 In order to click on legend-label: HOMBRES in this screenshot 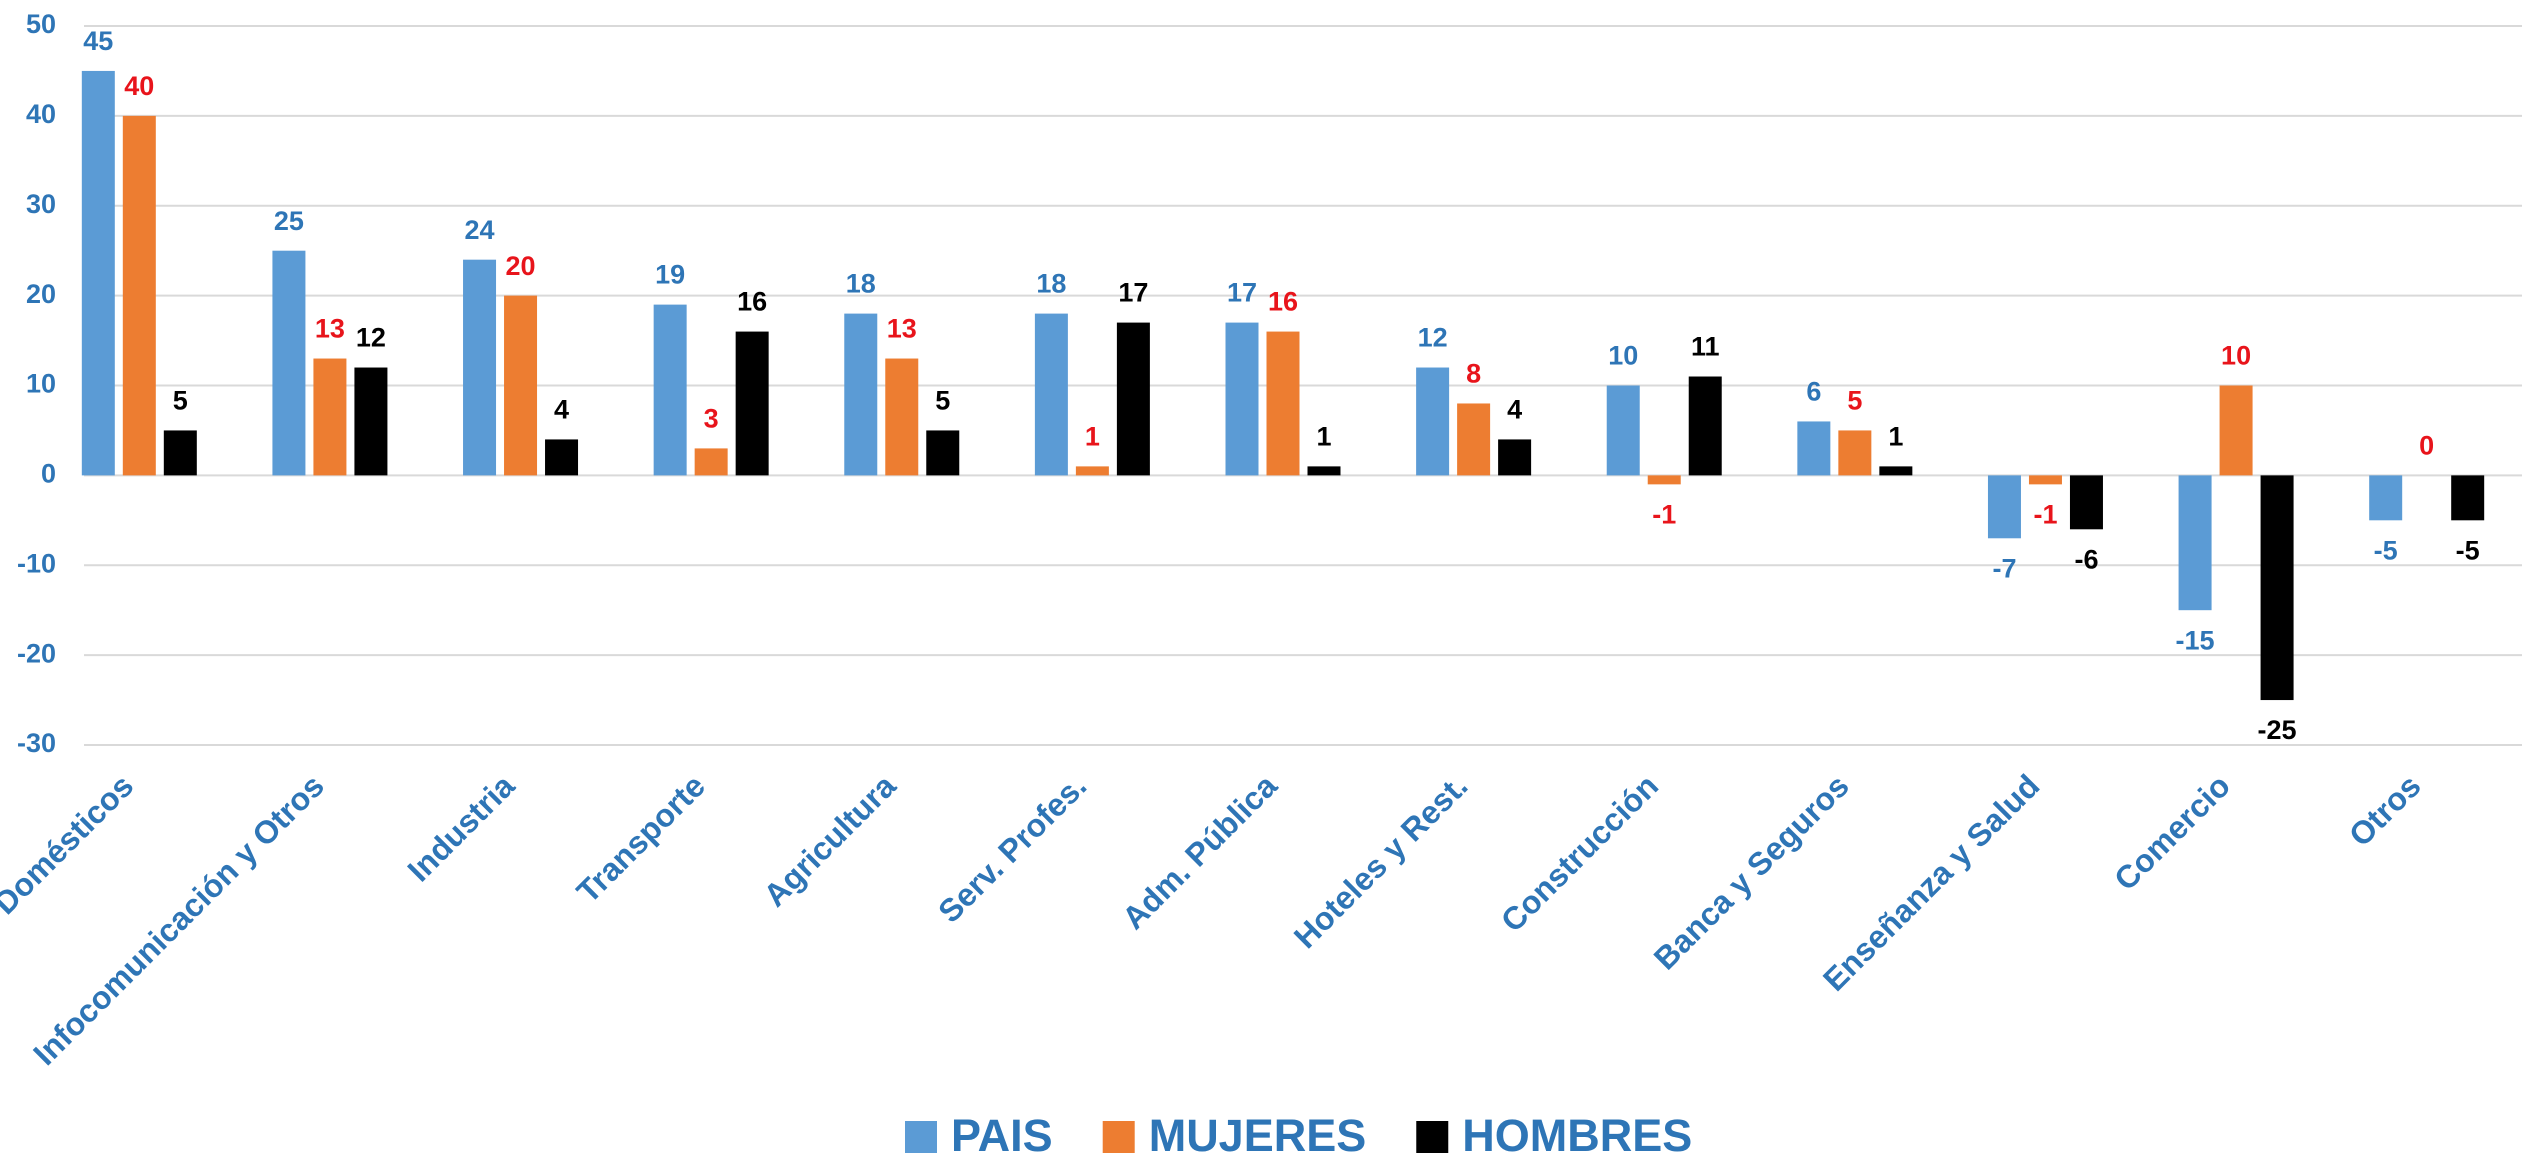, I will do `click(1577, 1135)`.